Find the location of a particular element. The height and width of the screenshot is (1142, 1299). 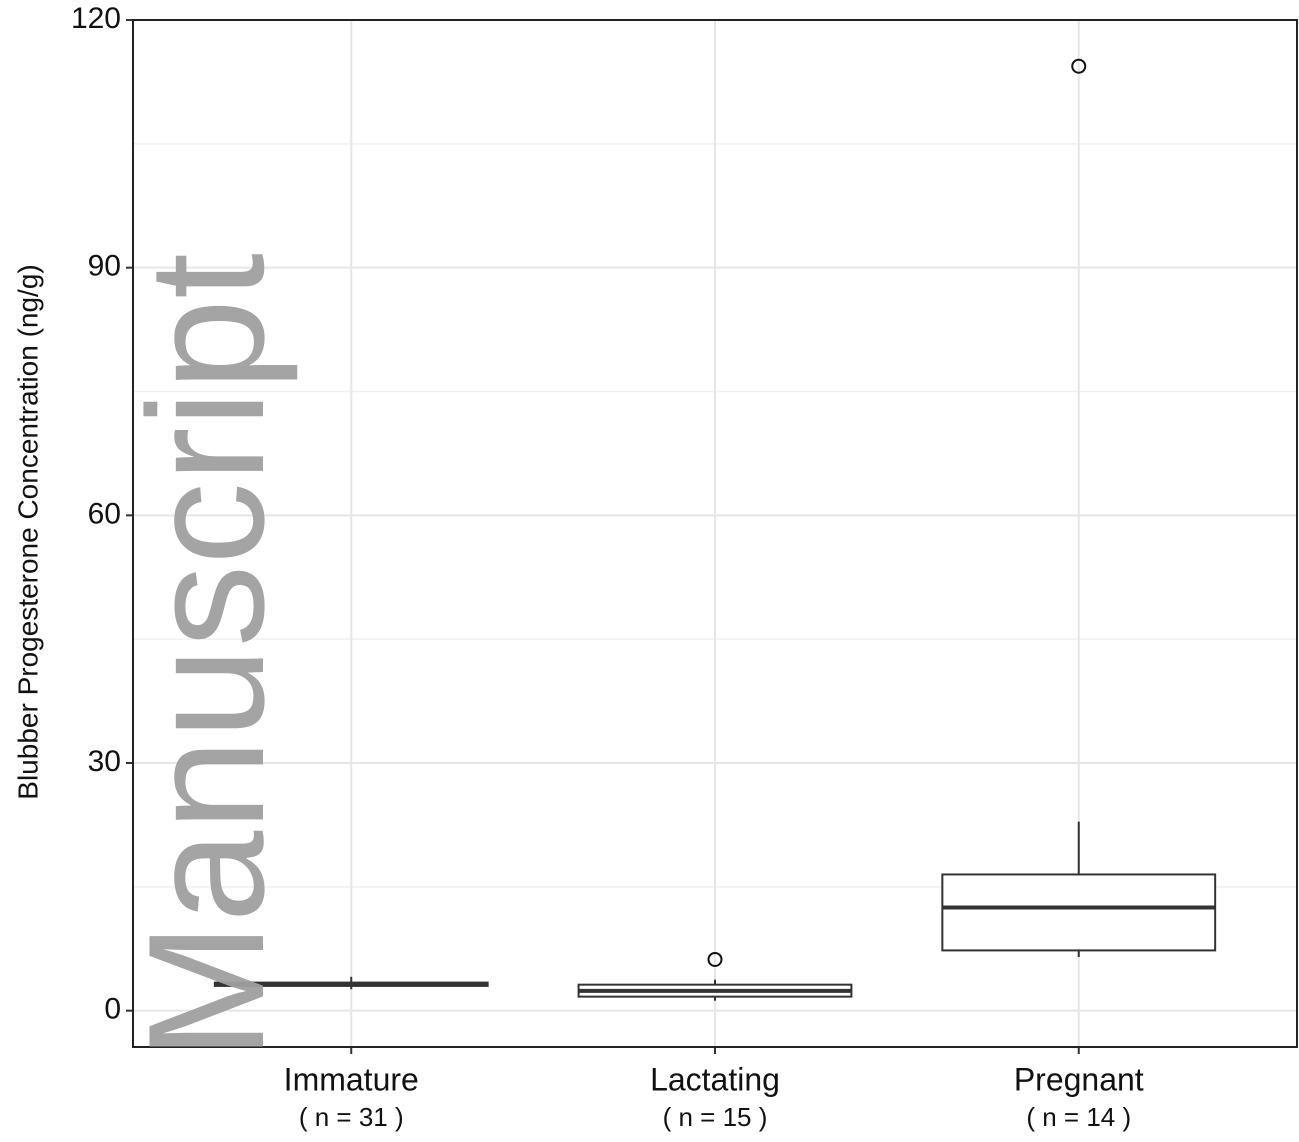

x-tick-label: Pregnant is located at coordinates (1079, 1079).